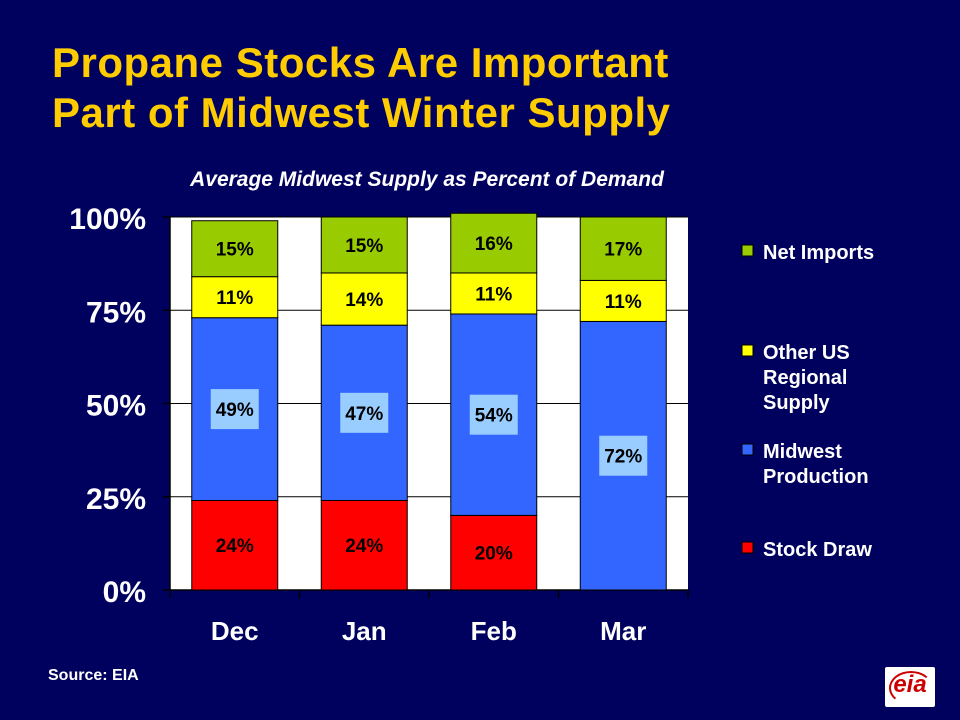  Describe the element at coordinates (93, 675) in the screenshot. I see `source-note: Source: EIA` at that location.